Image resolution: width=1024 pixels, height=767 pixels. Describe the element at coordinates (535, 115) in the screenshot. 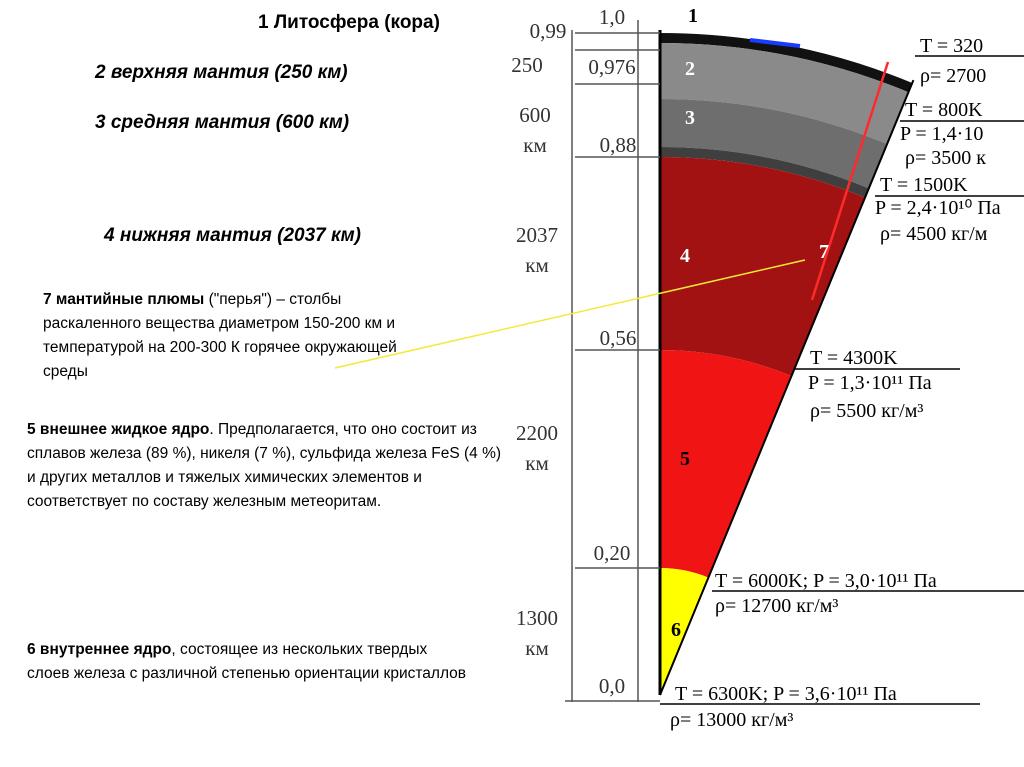

I see `thickness-label: 600` at that location.